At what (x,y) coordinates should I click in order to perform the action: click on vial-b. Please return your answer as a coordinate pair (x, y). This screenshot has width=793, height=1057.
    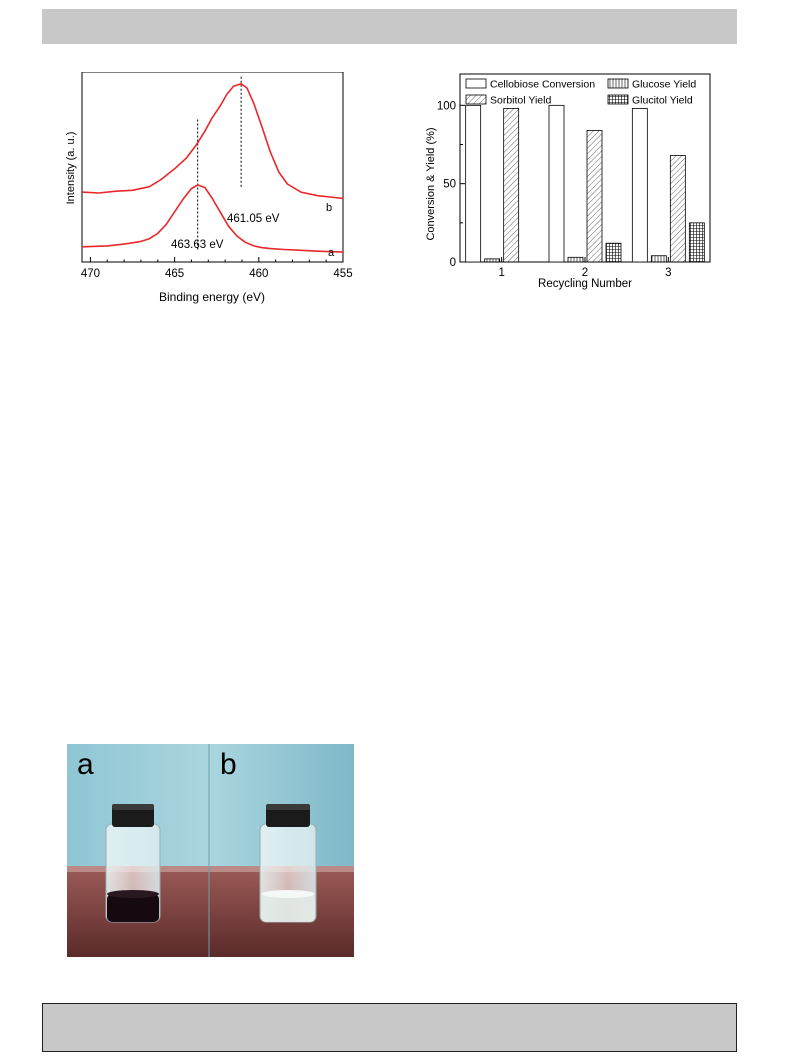
    Looking at the image, I should click on (288, 863).